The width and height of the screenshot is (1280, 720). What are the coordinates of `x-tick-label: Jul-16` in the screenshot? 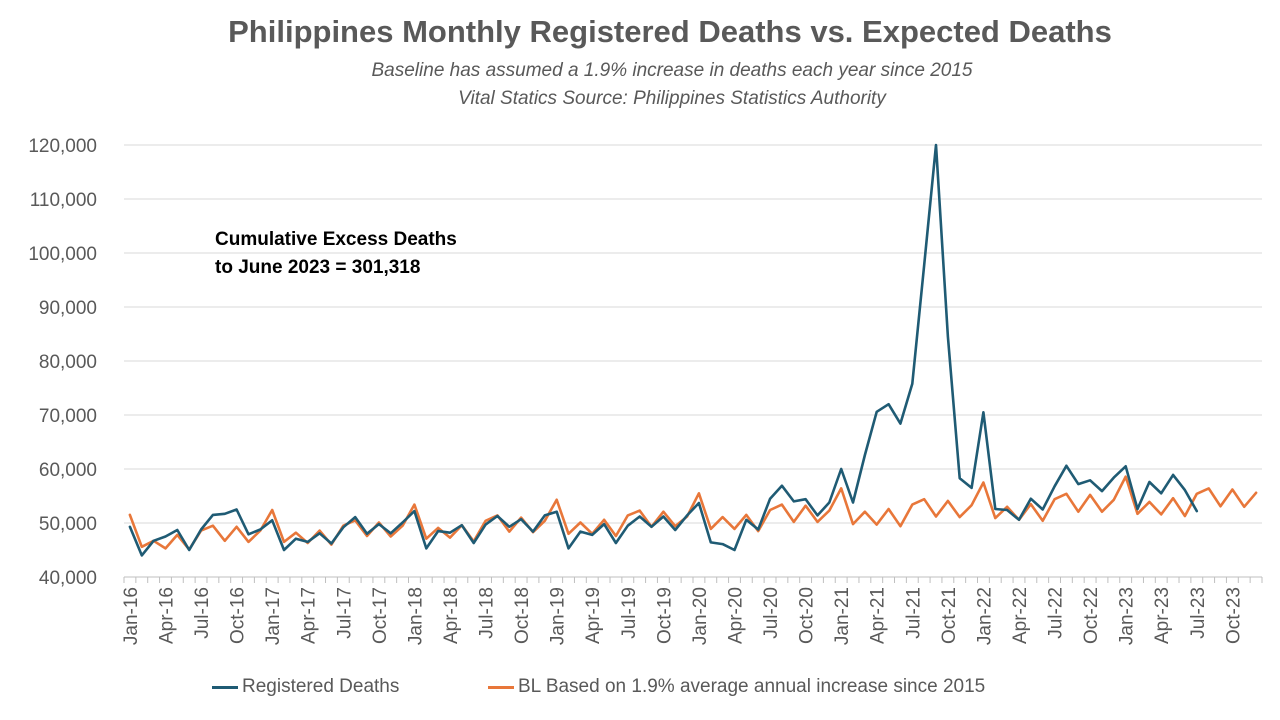 It's located at (202, 613).